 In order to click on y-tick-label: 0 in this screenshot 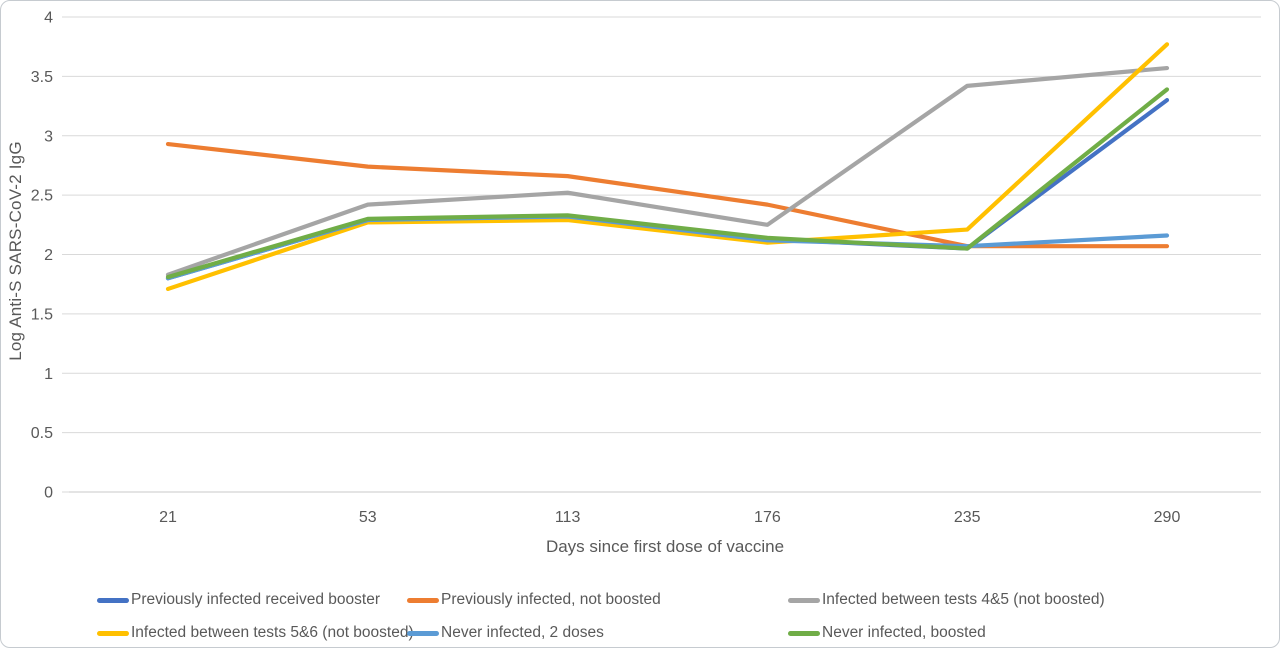, I will do `click(48, 493)`.